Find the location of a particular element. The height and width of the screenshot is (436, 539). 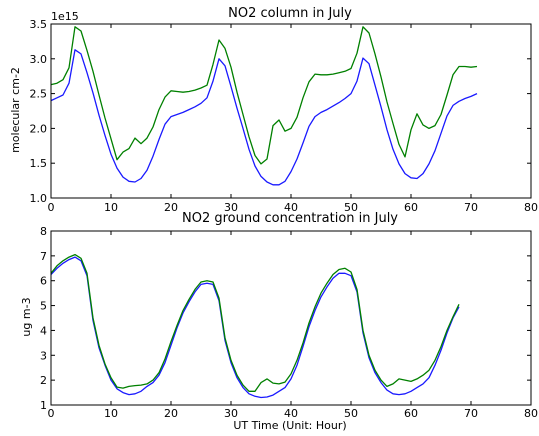

y-tick-label: 1.0 is located at coordinates (39, 198).